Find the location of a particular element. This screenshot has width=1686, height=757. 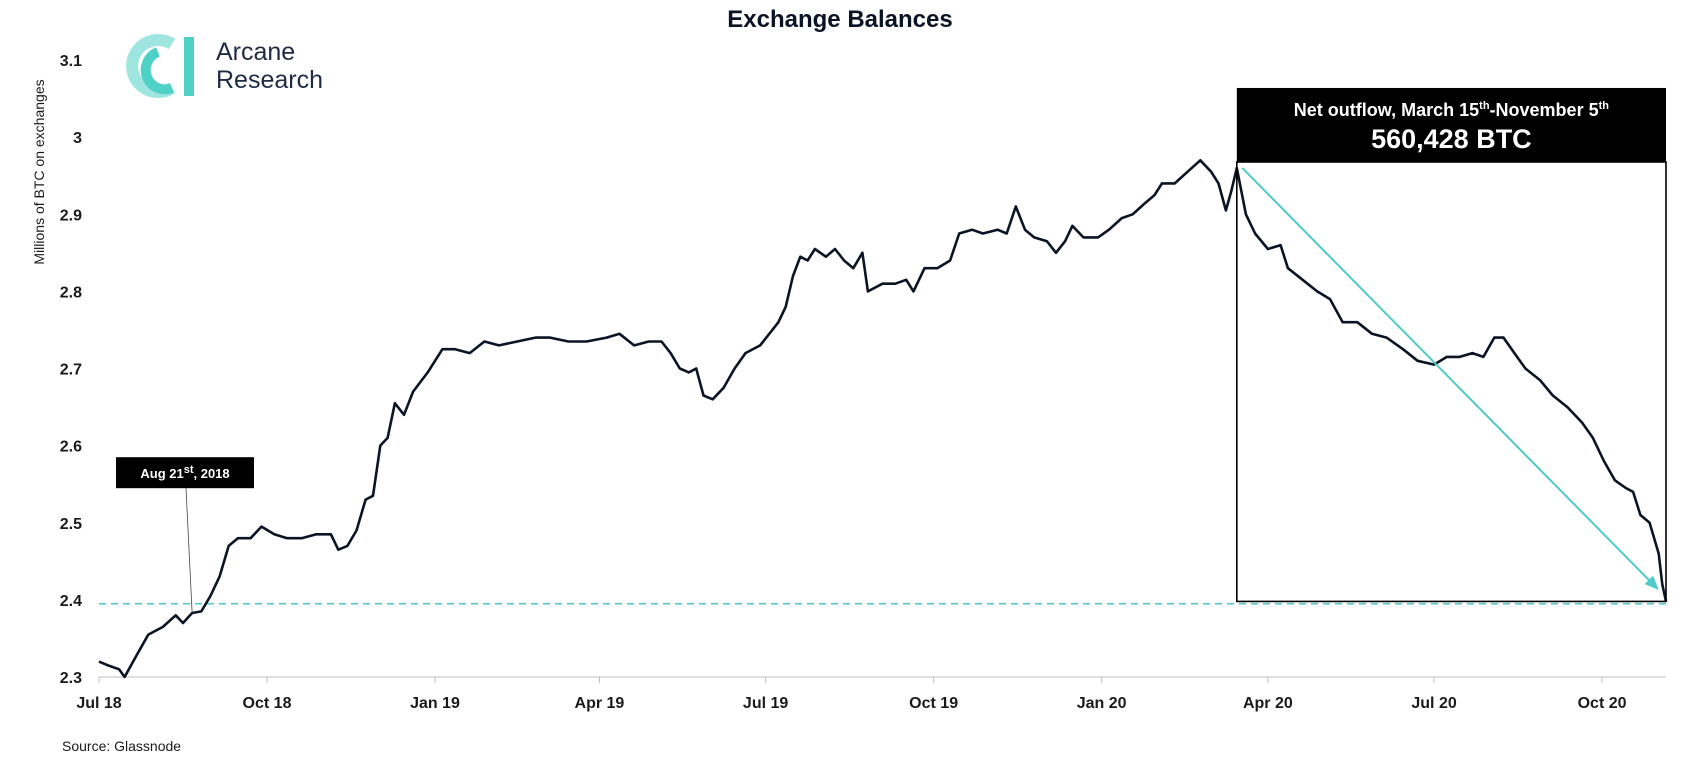

aug-21-label: Aug 21st, 2018 is located at coordinates (184, 472).